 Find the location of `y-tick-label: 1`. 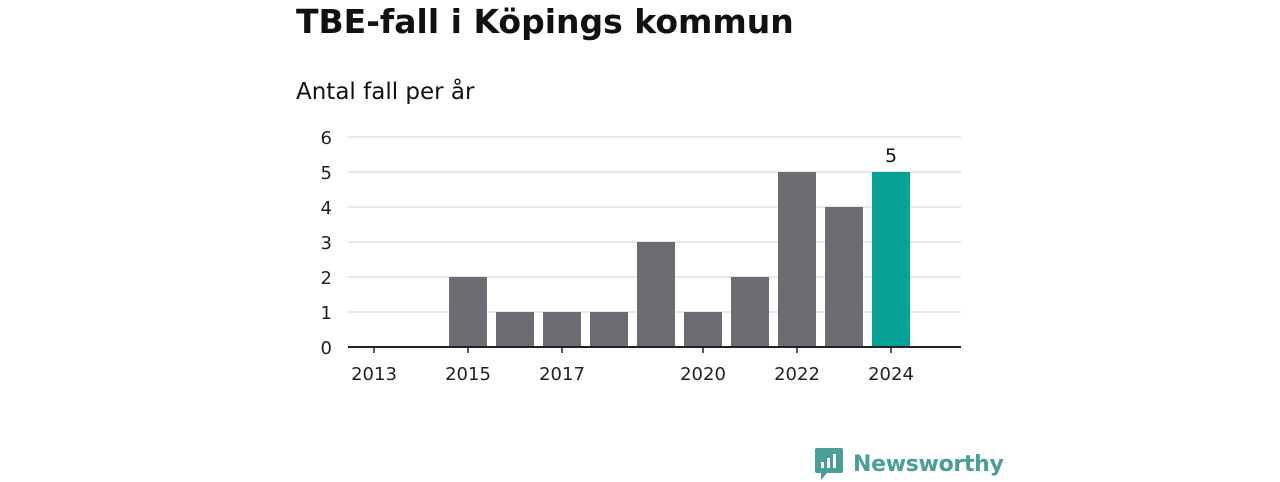

y-tick-label: 1 is located at coordinates (326, 313).